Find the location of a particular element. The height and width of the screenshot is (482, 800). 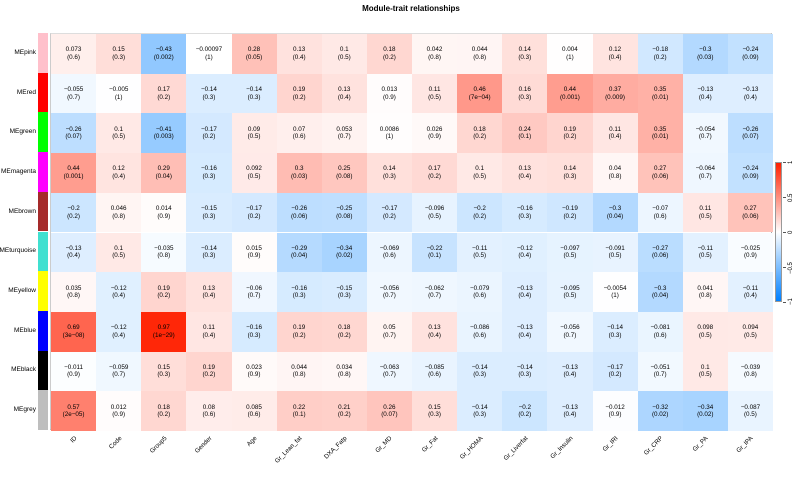

column-label: Gr_Liverfat is located at coordinates (516, 449).